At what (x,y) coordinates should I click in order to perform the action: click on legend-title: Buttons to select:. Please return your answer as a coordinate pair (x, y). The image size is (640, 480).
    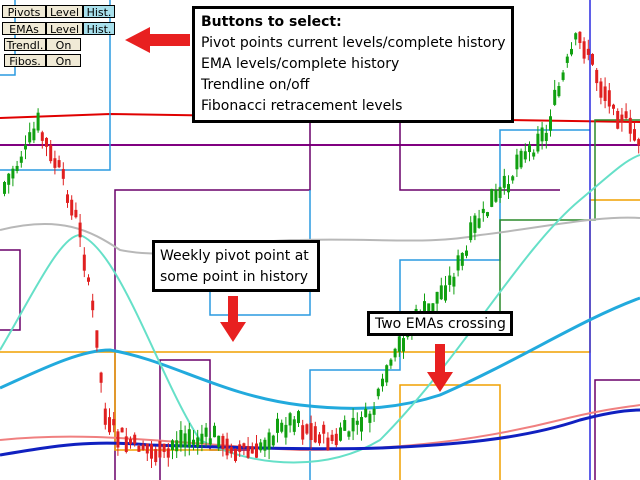
    Looking at the image, I should click on (271, 22).